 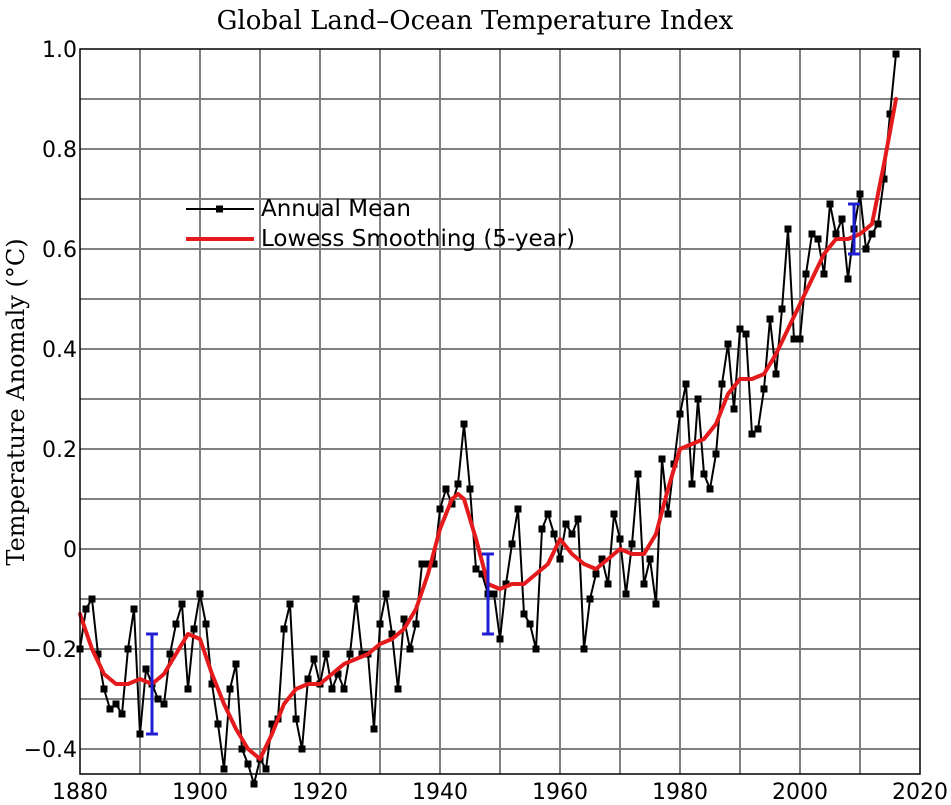 I want to click on x-tick-label: 1980, so click(x=680, y=792).